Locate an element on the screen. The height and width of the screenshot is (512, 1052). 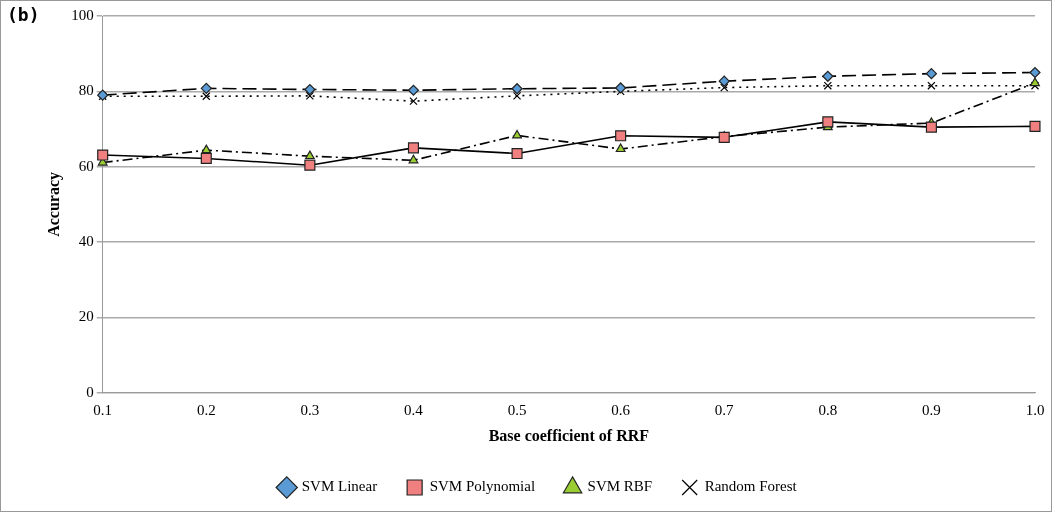
x-tick-label: 0.7 is located at coordinates (724, 409).